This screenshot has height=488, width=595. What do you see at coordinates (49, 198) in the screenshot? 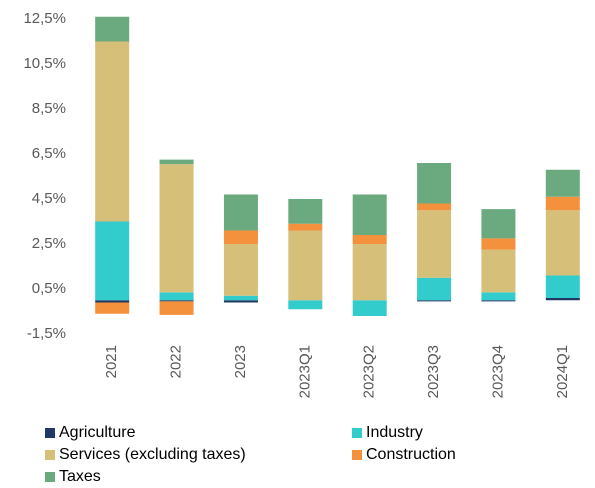
I see `y-tick-label: 4,5%` at bounding box center [49, 198].